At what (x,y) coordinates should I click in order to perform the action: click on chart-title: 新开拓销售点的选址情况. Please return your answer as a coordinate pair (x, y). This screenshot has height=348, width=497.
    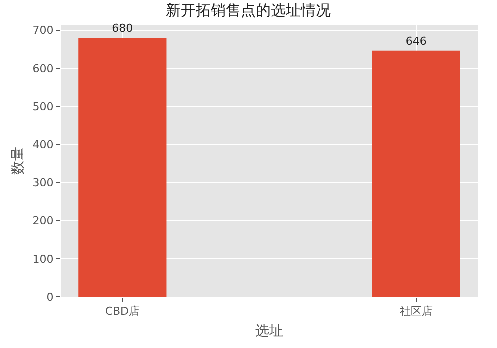
    Looking at the image, I should click on (248, 11).